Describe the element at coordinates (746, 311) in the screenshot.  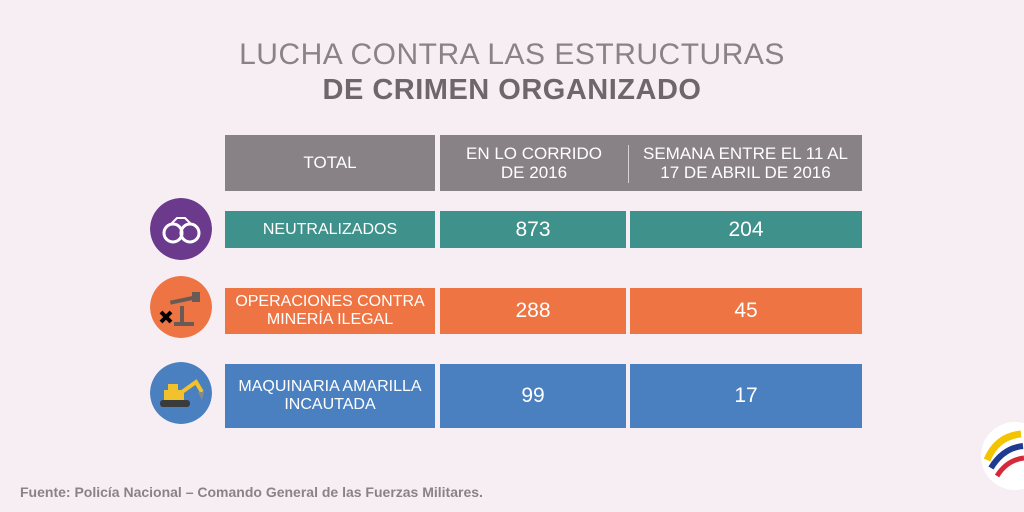
I see `row-mineria-week: 45` at that location.